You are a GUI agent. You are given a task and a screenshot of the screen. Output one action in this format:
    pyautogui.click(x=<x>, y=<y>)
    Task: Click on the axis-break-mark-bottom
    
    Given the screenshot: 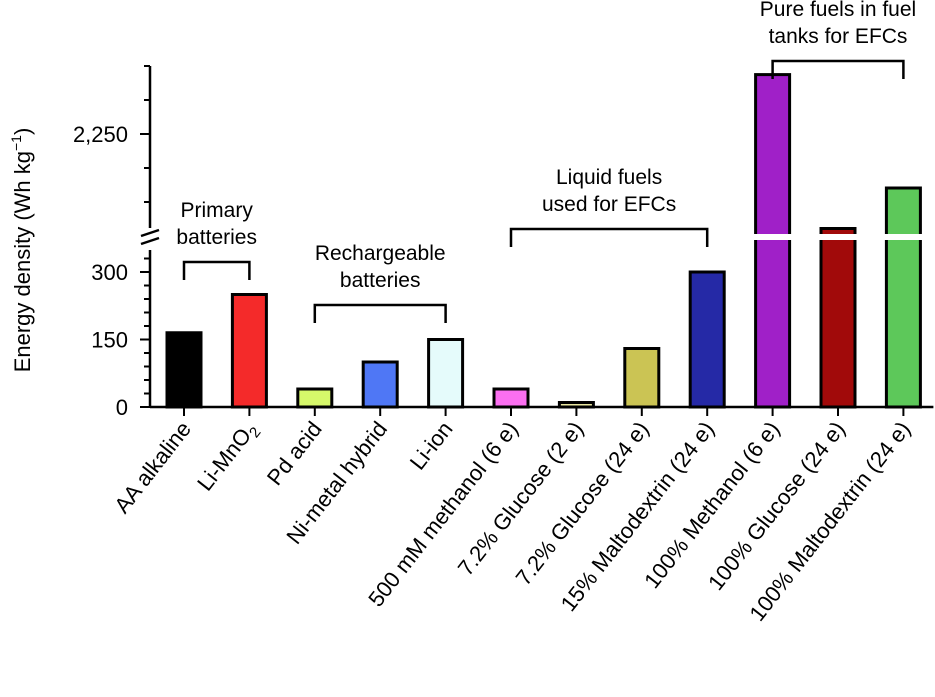 What is the action you would take?
    pyautogui.click(x=150, y=241)
    